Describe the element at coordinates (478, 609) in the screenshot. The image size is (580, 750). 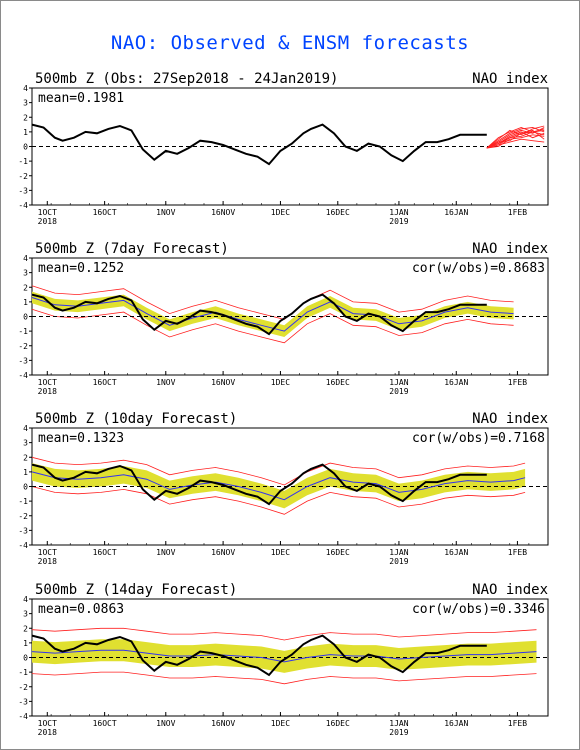
I see `correlation-label: cor(w/obs)=0.3346` at that location.